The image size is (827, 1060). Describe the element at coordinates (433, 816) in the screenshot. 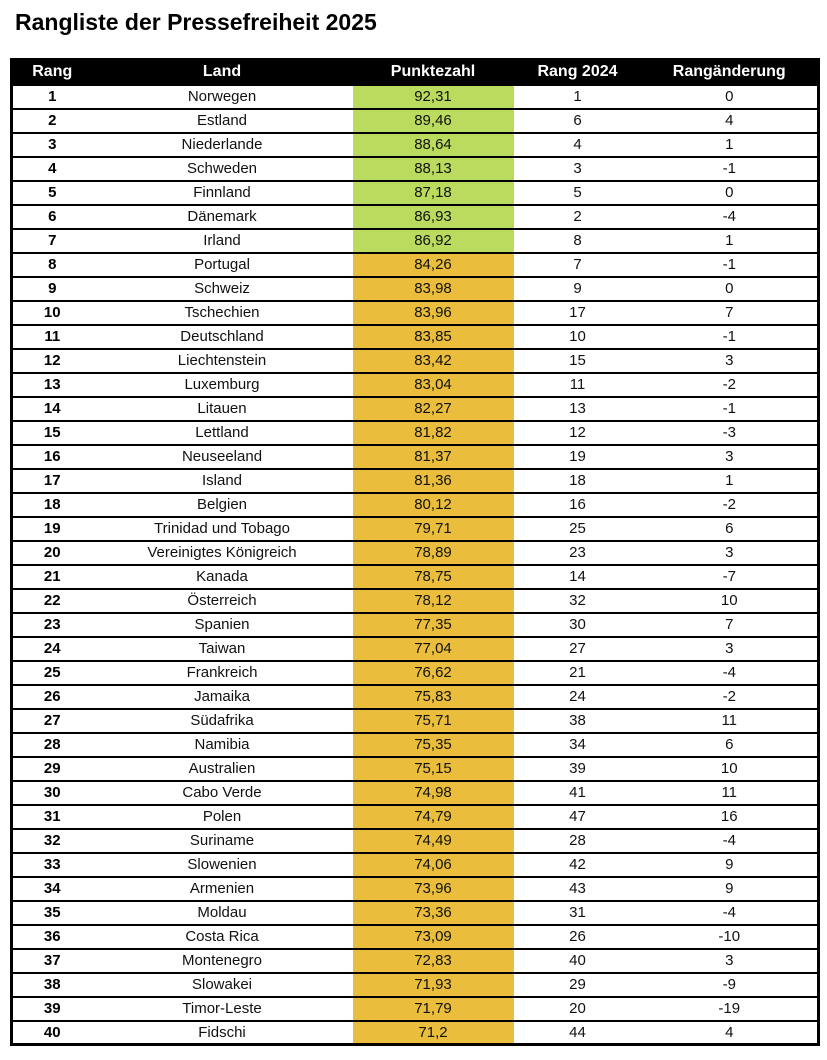

I see `cell-punktezahl: 74,79` at that location.